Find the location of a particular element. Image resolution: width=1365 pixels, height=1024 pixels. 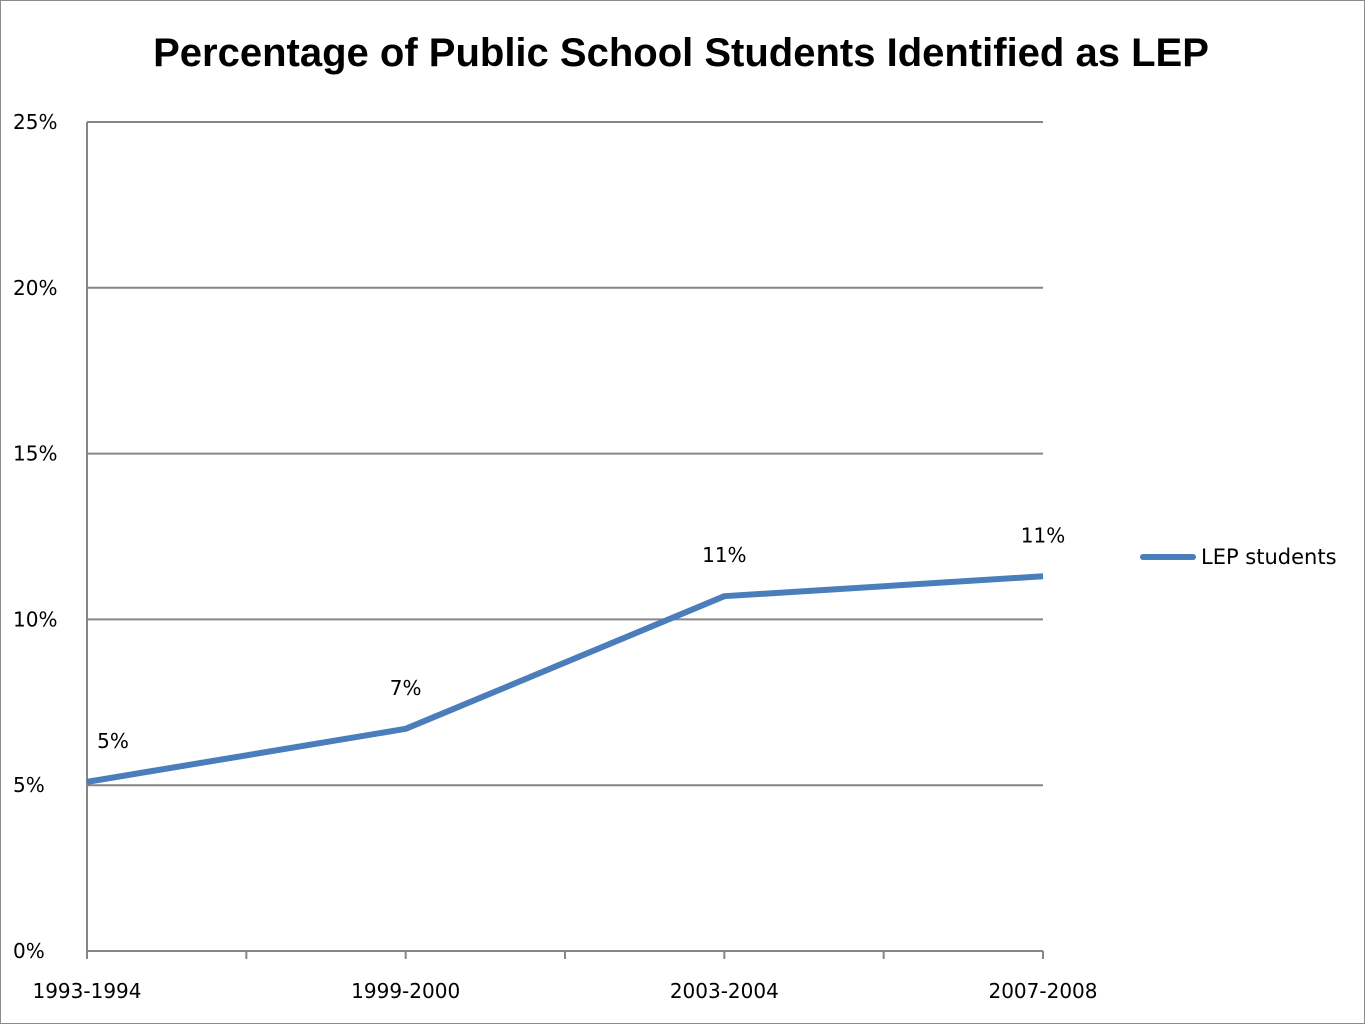

data-label: 7% is located at coordinates (406, 688).